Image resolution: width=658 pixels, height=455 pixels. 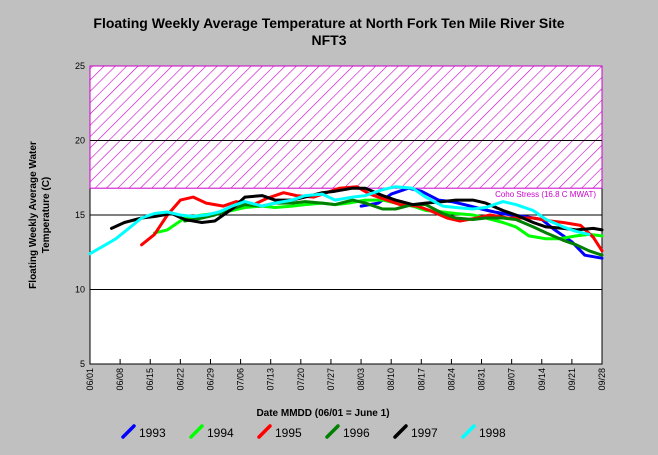 I want to click on x-tick-label: 06/15, so click(x=150, y=379).